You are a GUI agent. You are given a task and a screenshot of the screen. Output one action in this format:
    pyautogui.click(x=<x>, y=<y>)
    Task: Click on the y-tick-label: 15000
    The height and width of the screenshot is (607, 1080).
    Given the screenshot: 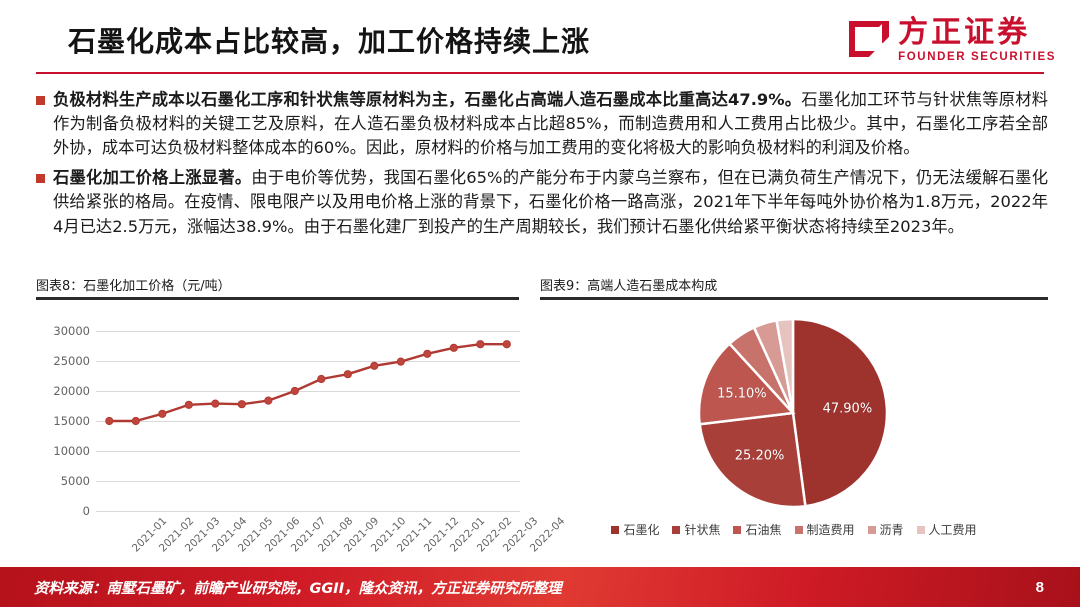 What is the action you would take?
    pyautogui.click(x=71, y=421)
    